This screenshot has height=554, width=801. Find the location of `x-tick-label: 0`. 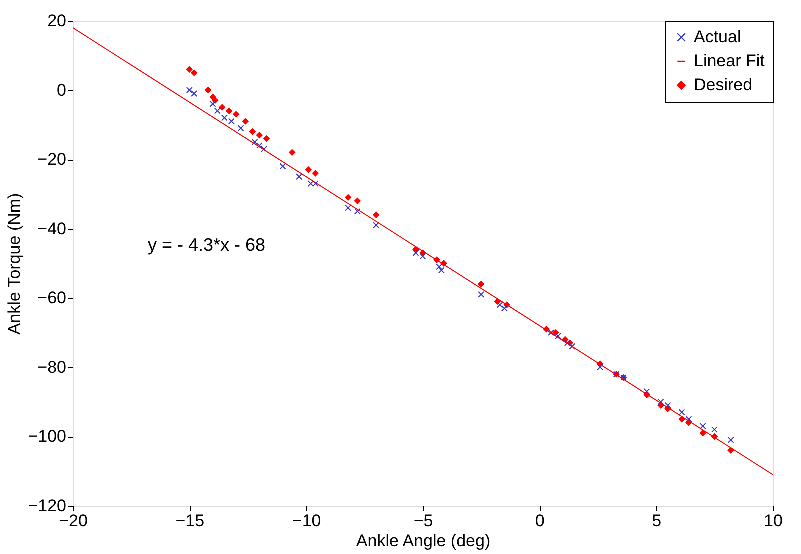

x-tick-label: 0 is located at coordinates (540, 521).